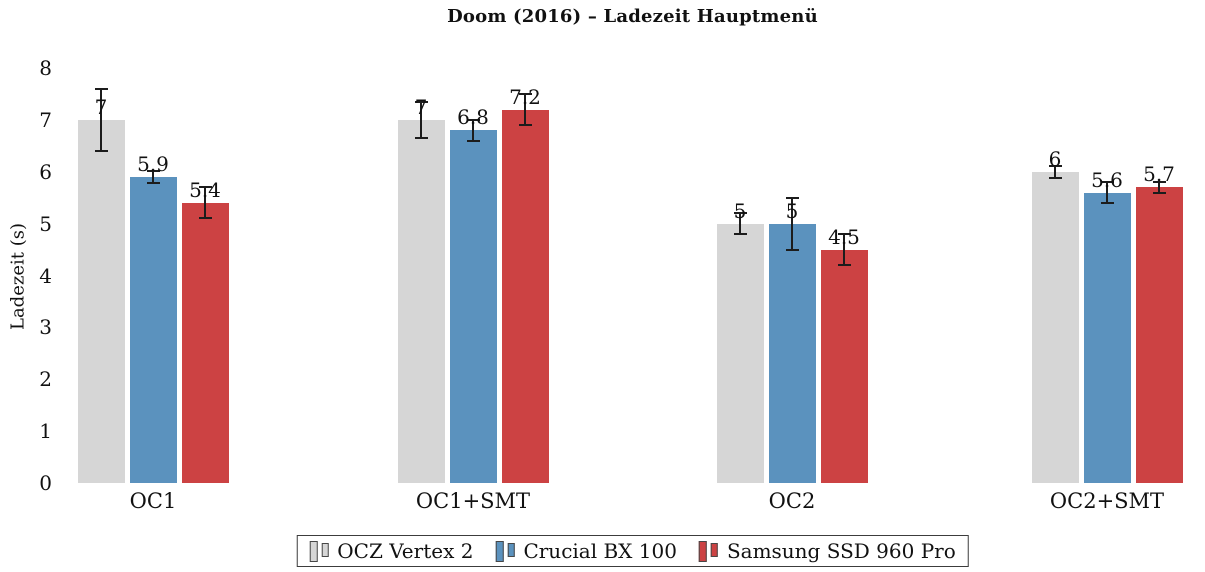 The image size is (1205, 572). I want to click on value-label: 6.8, so click(473, 117).